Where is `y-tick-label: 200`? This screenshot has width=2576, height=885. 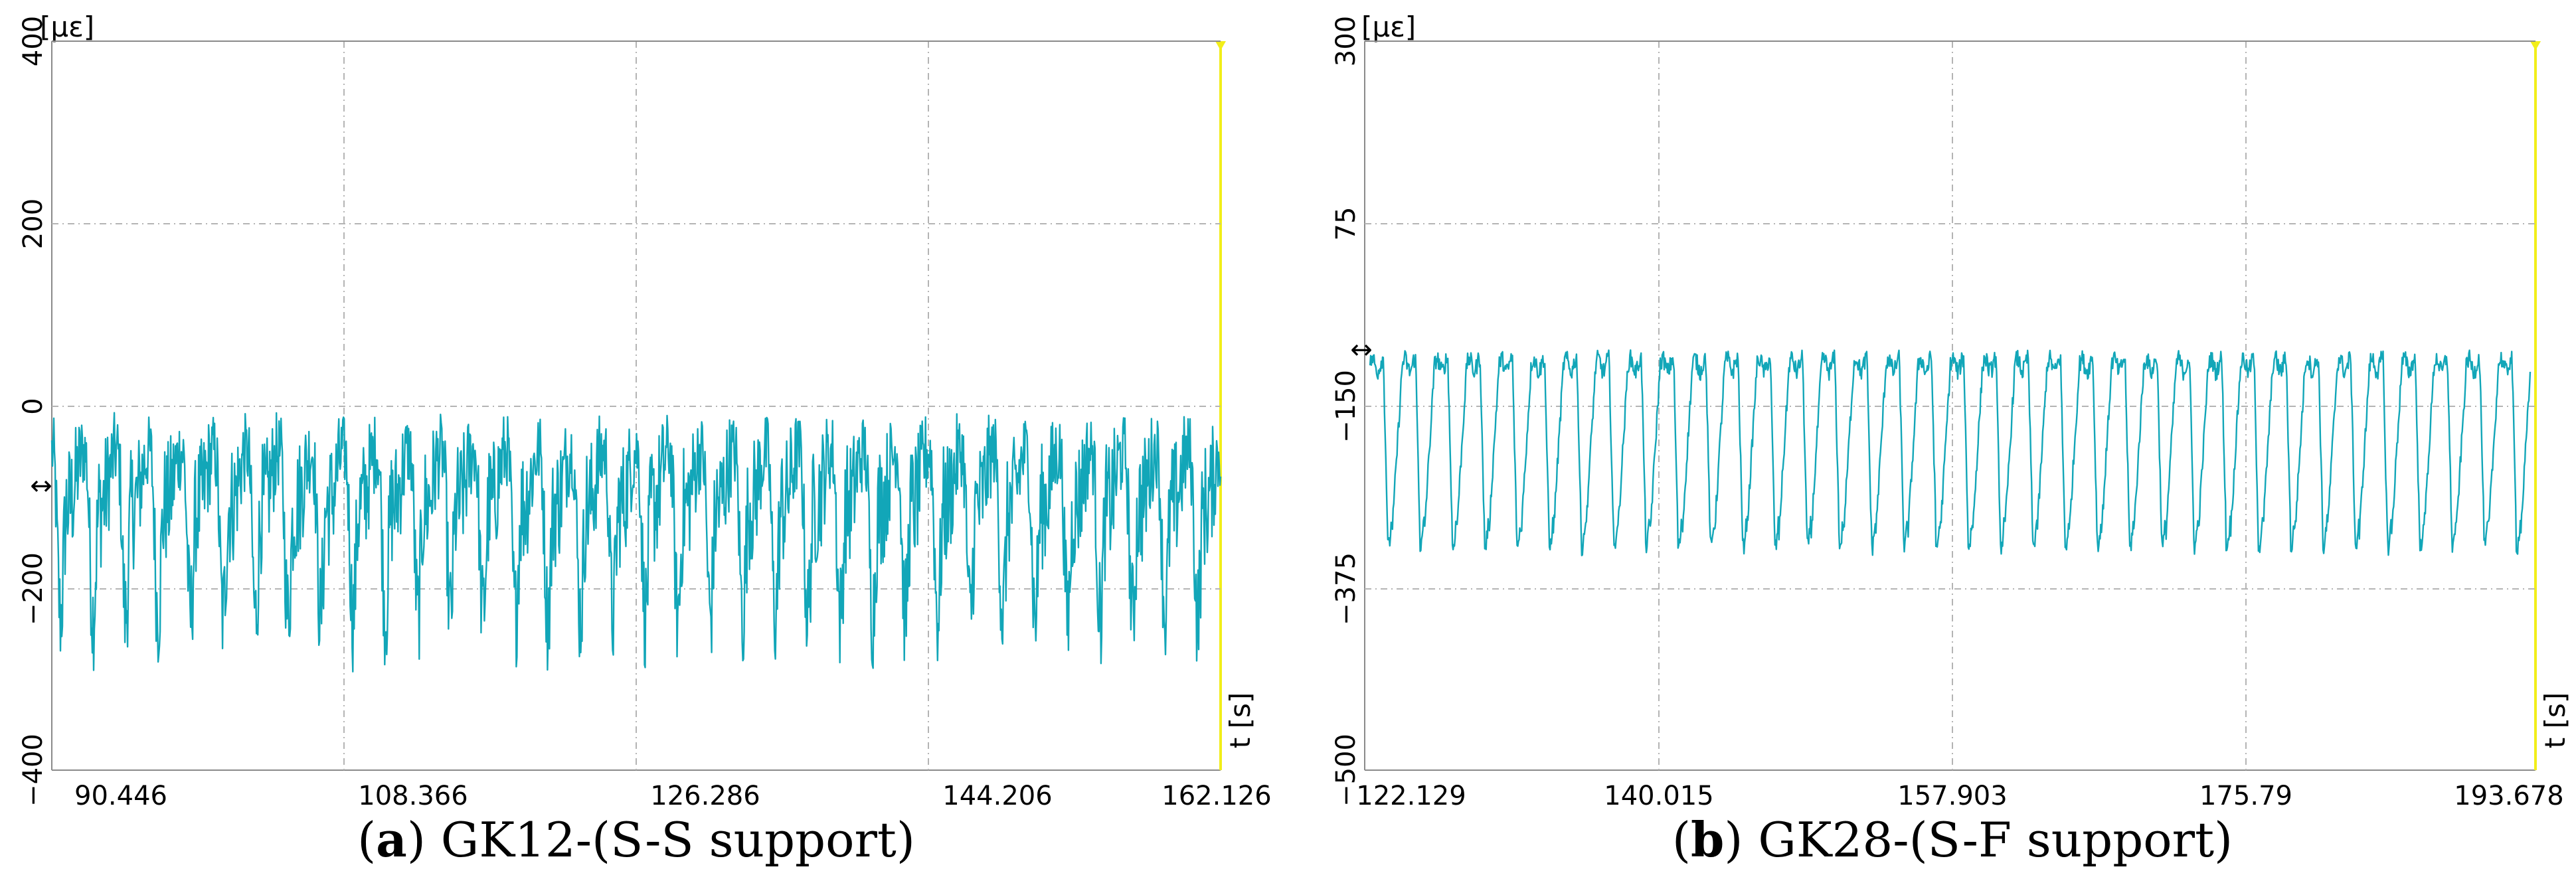
y-tick-label: 200 is located at coordinates (33, 224).